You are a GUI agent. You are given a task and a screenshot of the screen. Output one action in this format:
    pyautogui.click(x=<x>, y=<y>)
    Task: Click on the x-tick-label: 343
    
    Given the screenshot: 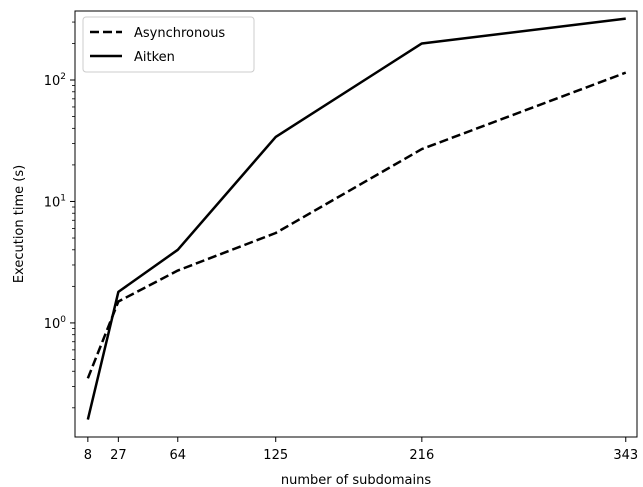 What is the action you would take?
    pyautogui.click(x=625, y=455)
    